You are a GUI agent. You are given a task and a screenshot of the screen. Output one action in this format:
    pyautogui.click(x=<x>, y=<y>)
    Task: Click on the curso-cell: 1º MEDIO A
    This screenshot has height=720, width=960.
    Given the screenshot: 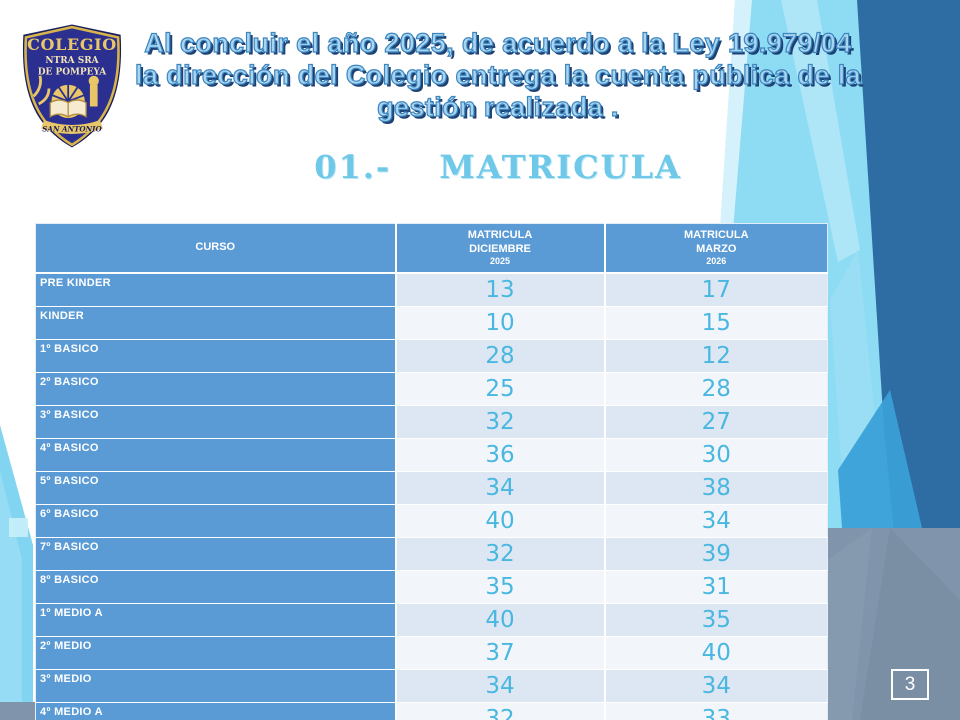 What is the action you would take?
    pyautogui.click(x=215, y=620)
    